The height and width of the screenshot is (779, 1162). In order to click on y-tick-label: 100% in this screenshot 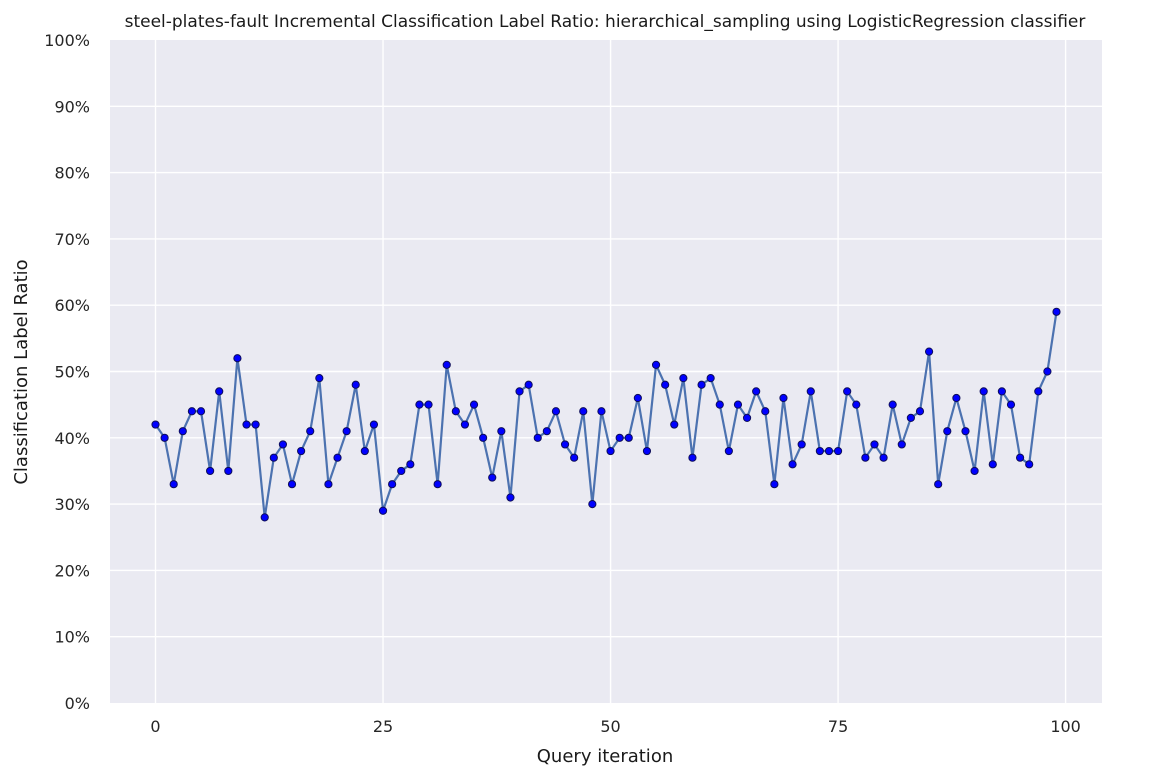, I will do `click(67, 40)`.